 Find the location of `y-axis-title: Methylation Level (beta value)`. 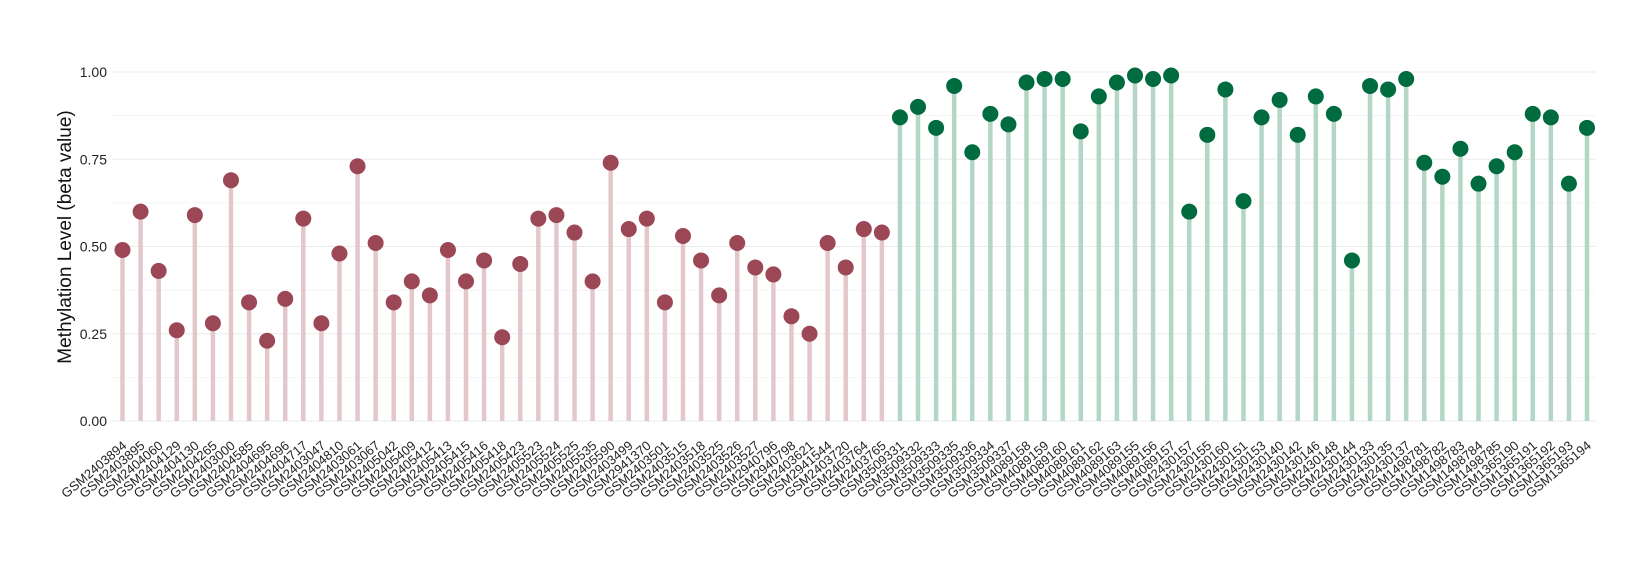

y-axis-title: Methylation Level (beta value) is located at coordinates (65, 236).